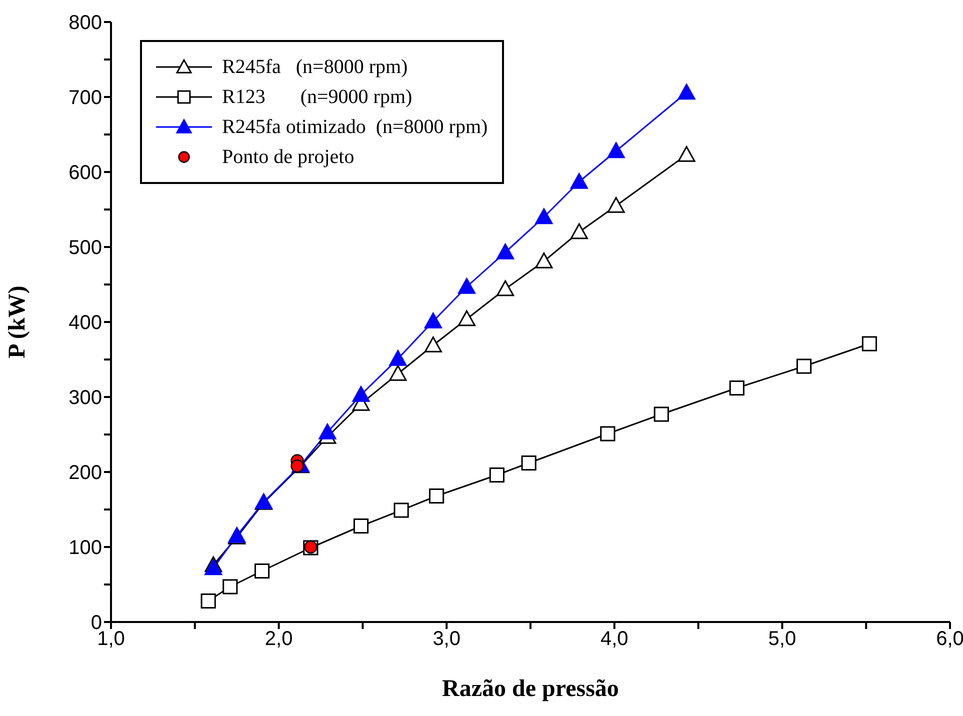 The height and width of the screenshot is (716, 963). What do you see at coordinates (446, 639) in the screenshot?
I see `x-tick-label: 3,0` at bounding box center [446, 639].